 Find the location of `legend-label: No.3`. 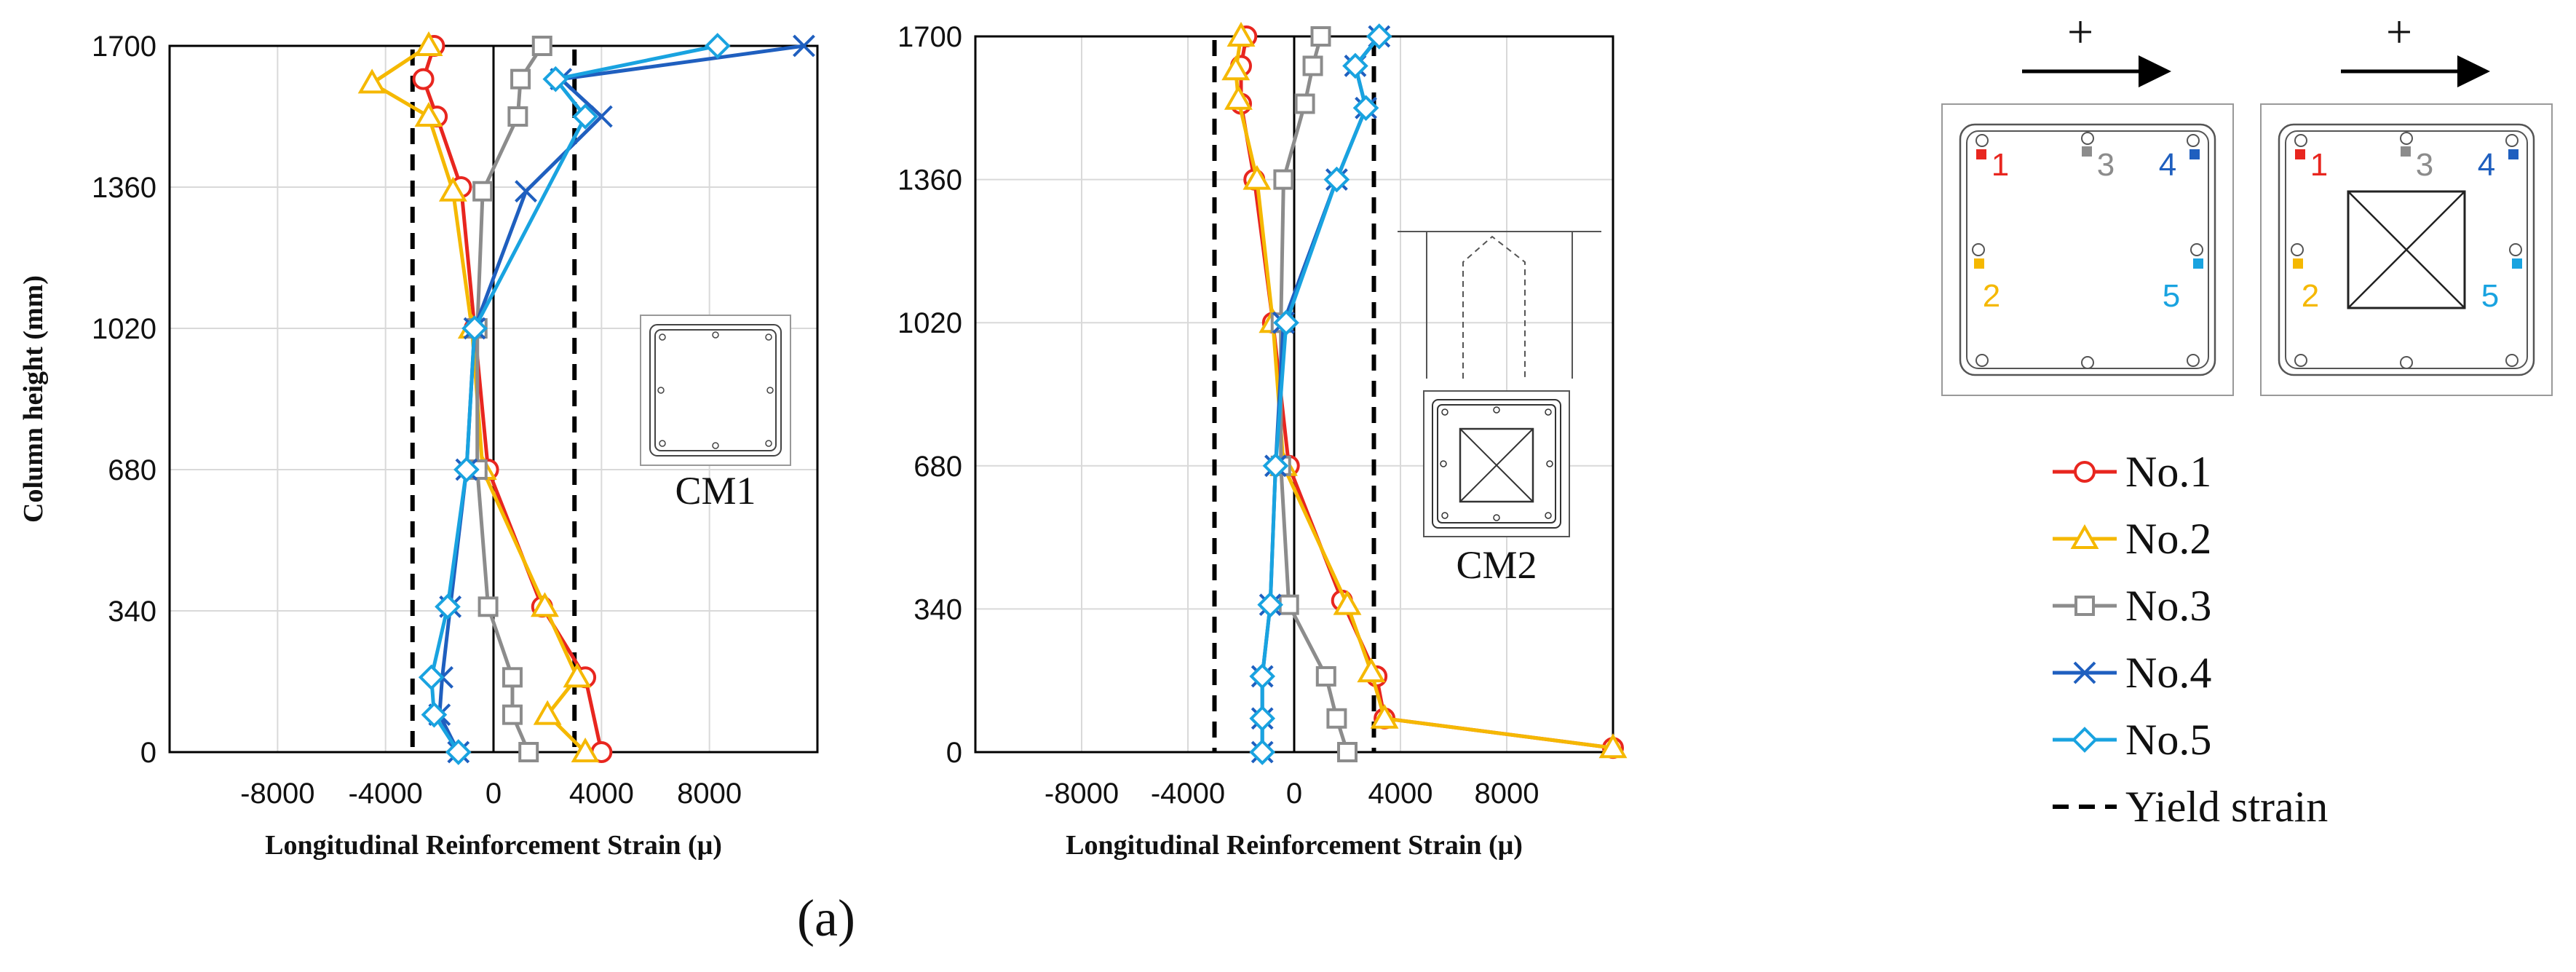

legend-label: No.3 is located at coordinates (2168, 606).